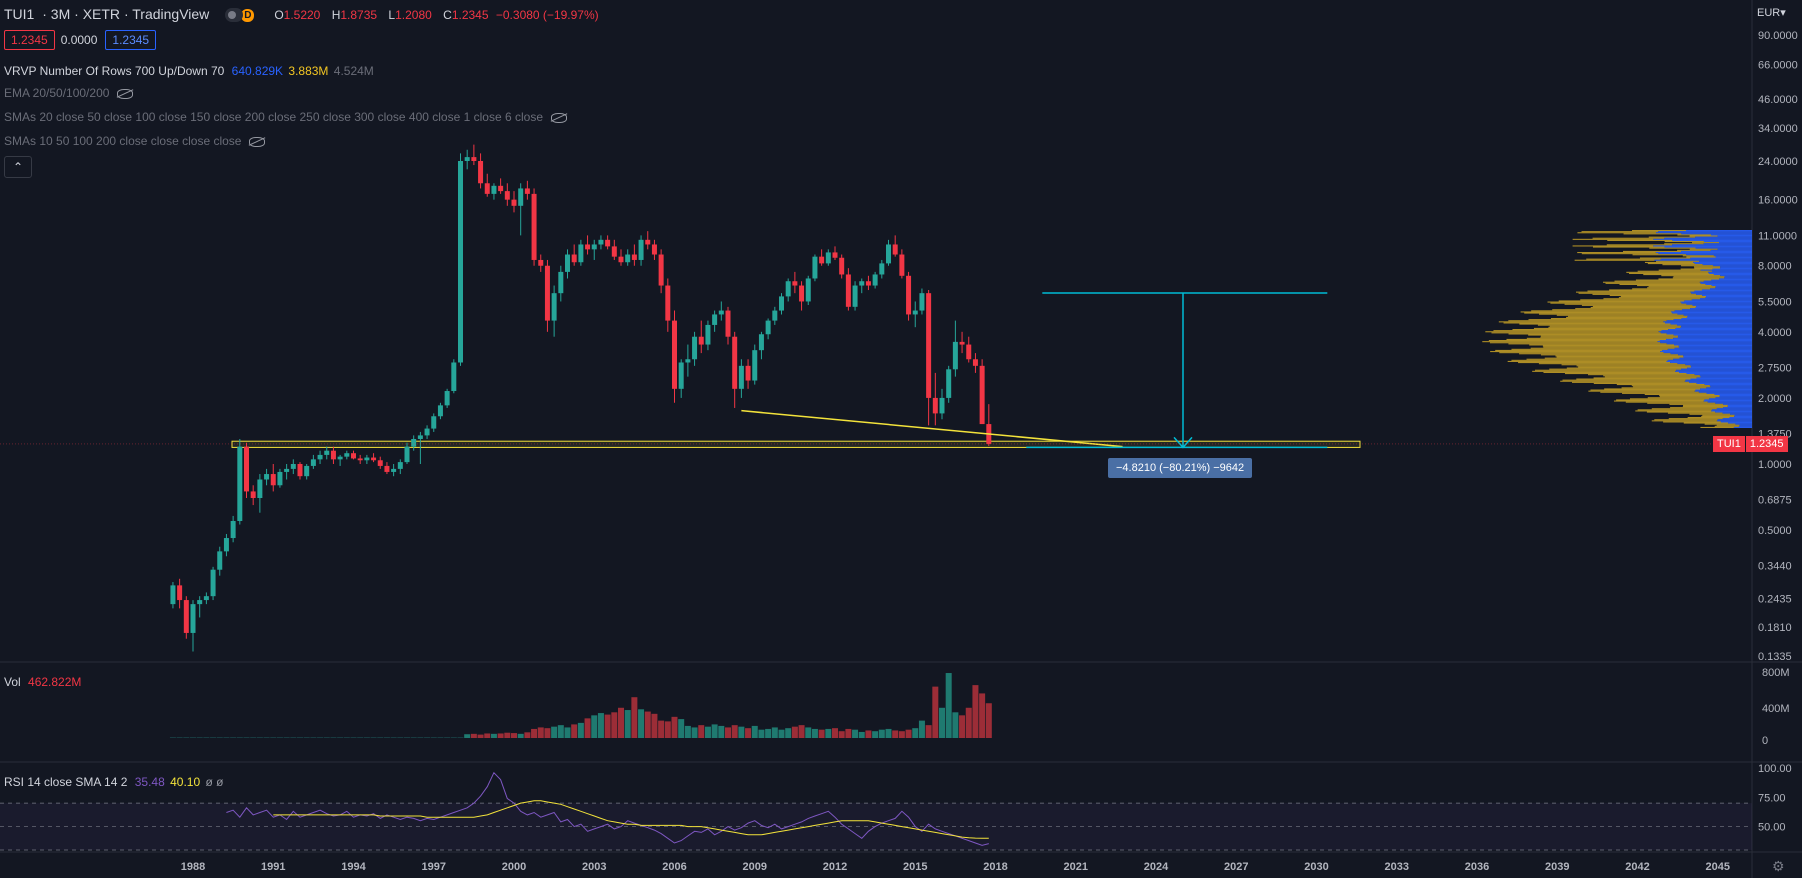  I want to click on time-tick: 2006, so click(674, 867).